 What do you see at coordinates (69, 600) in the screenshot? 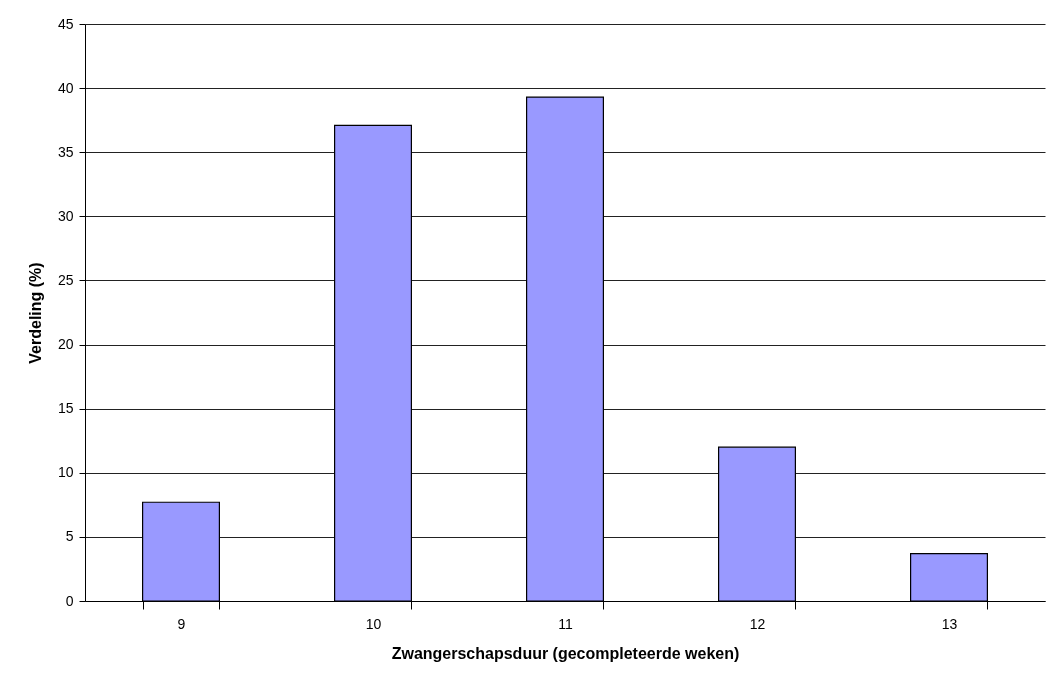
I see `y-tick-label: 0` at bounding box center [69, 600].